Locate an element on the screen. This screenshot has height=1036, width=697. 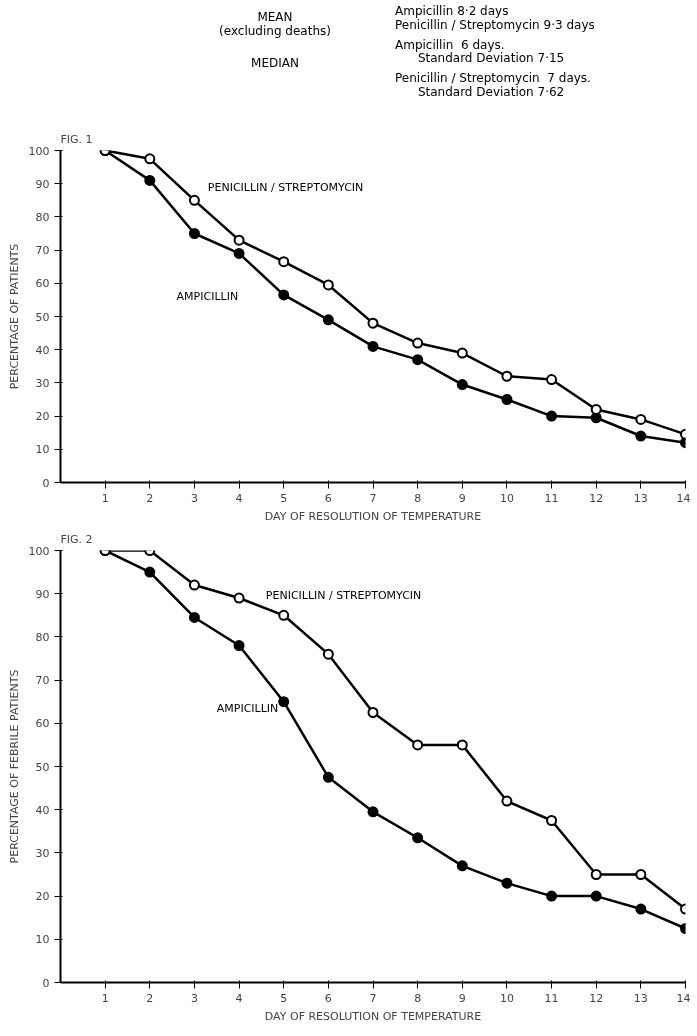
text: Ampicillin 6 days. Standard Deviation 7·15 is located at coordinates (480, 52).